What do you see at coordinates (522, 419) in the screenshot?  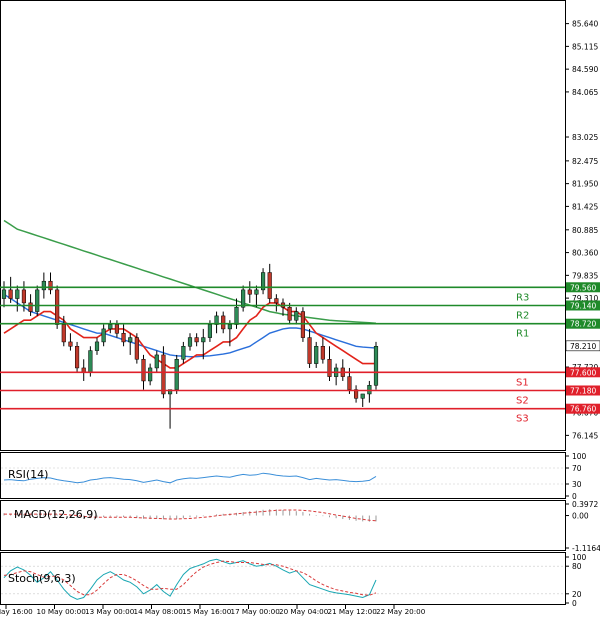 I see `level-name-s3: S3` at bounding box center [522, 419].